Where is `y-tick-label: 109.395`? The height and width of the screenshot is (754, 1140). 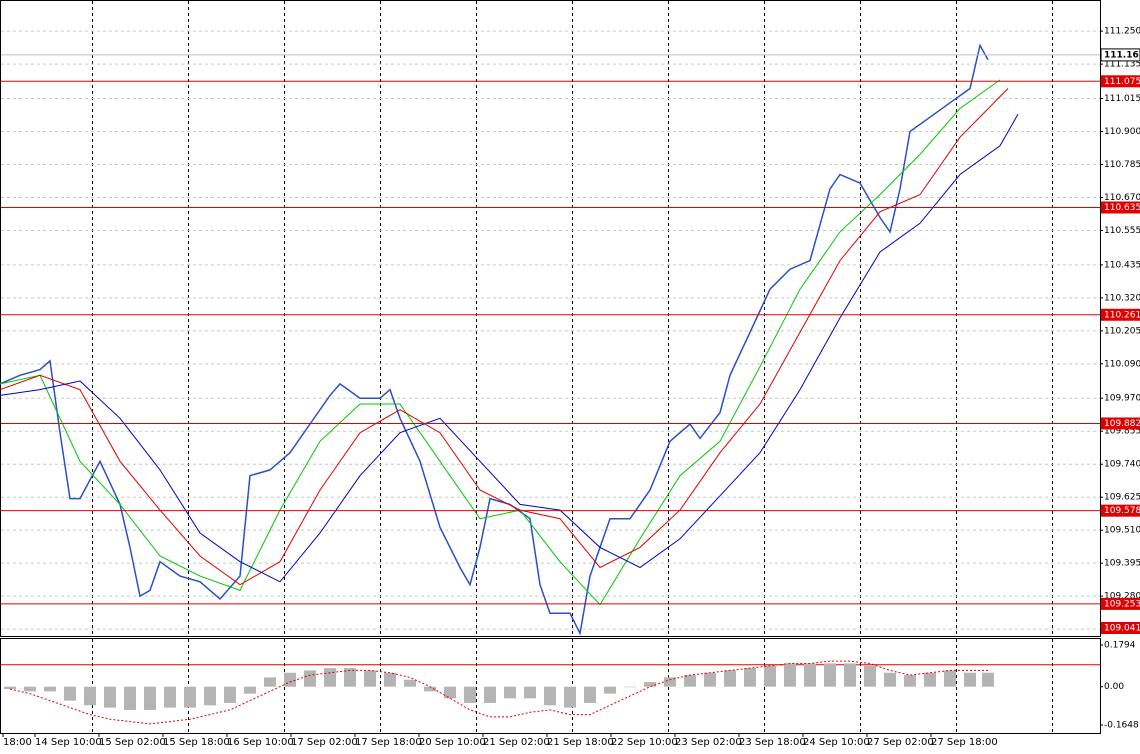
y-tick-label: 109.395 is located at coordinates (1122, 564).